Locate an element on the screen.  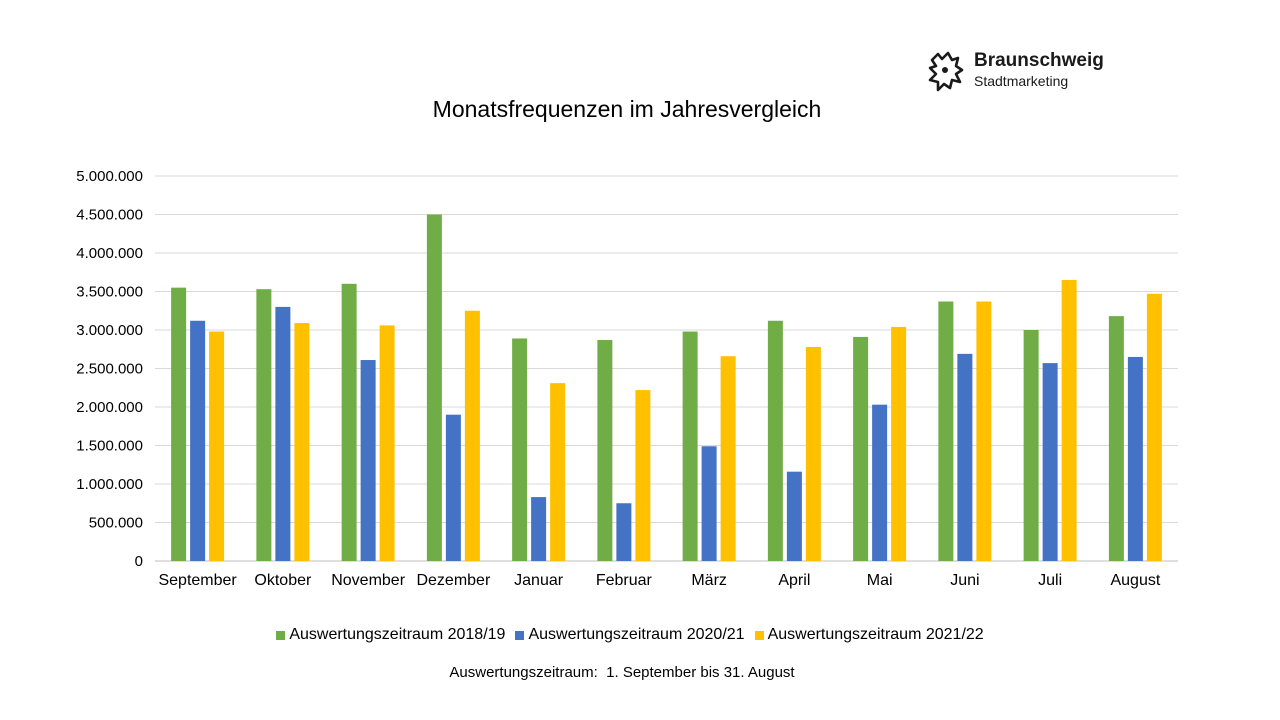
chart-title: Monatsfrequenzen im Jahresvergleich is located at coordinates (627, 109).